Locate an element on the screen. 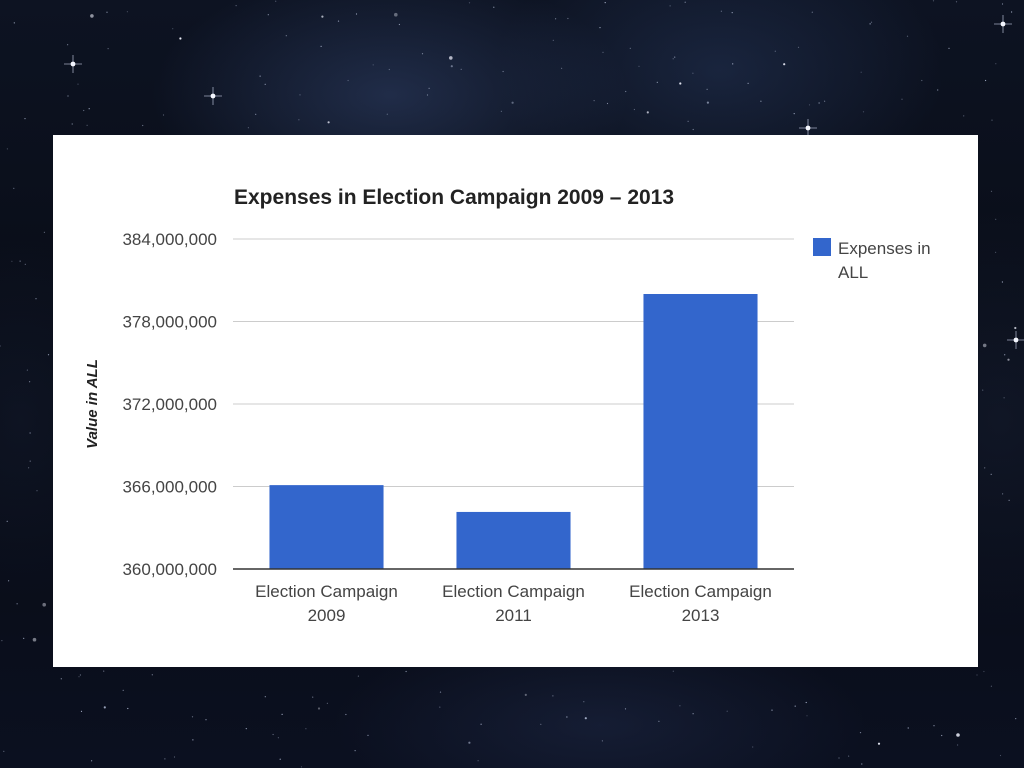  y-axis-title: Value in ALL is located at coordinates (92, 404).